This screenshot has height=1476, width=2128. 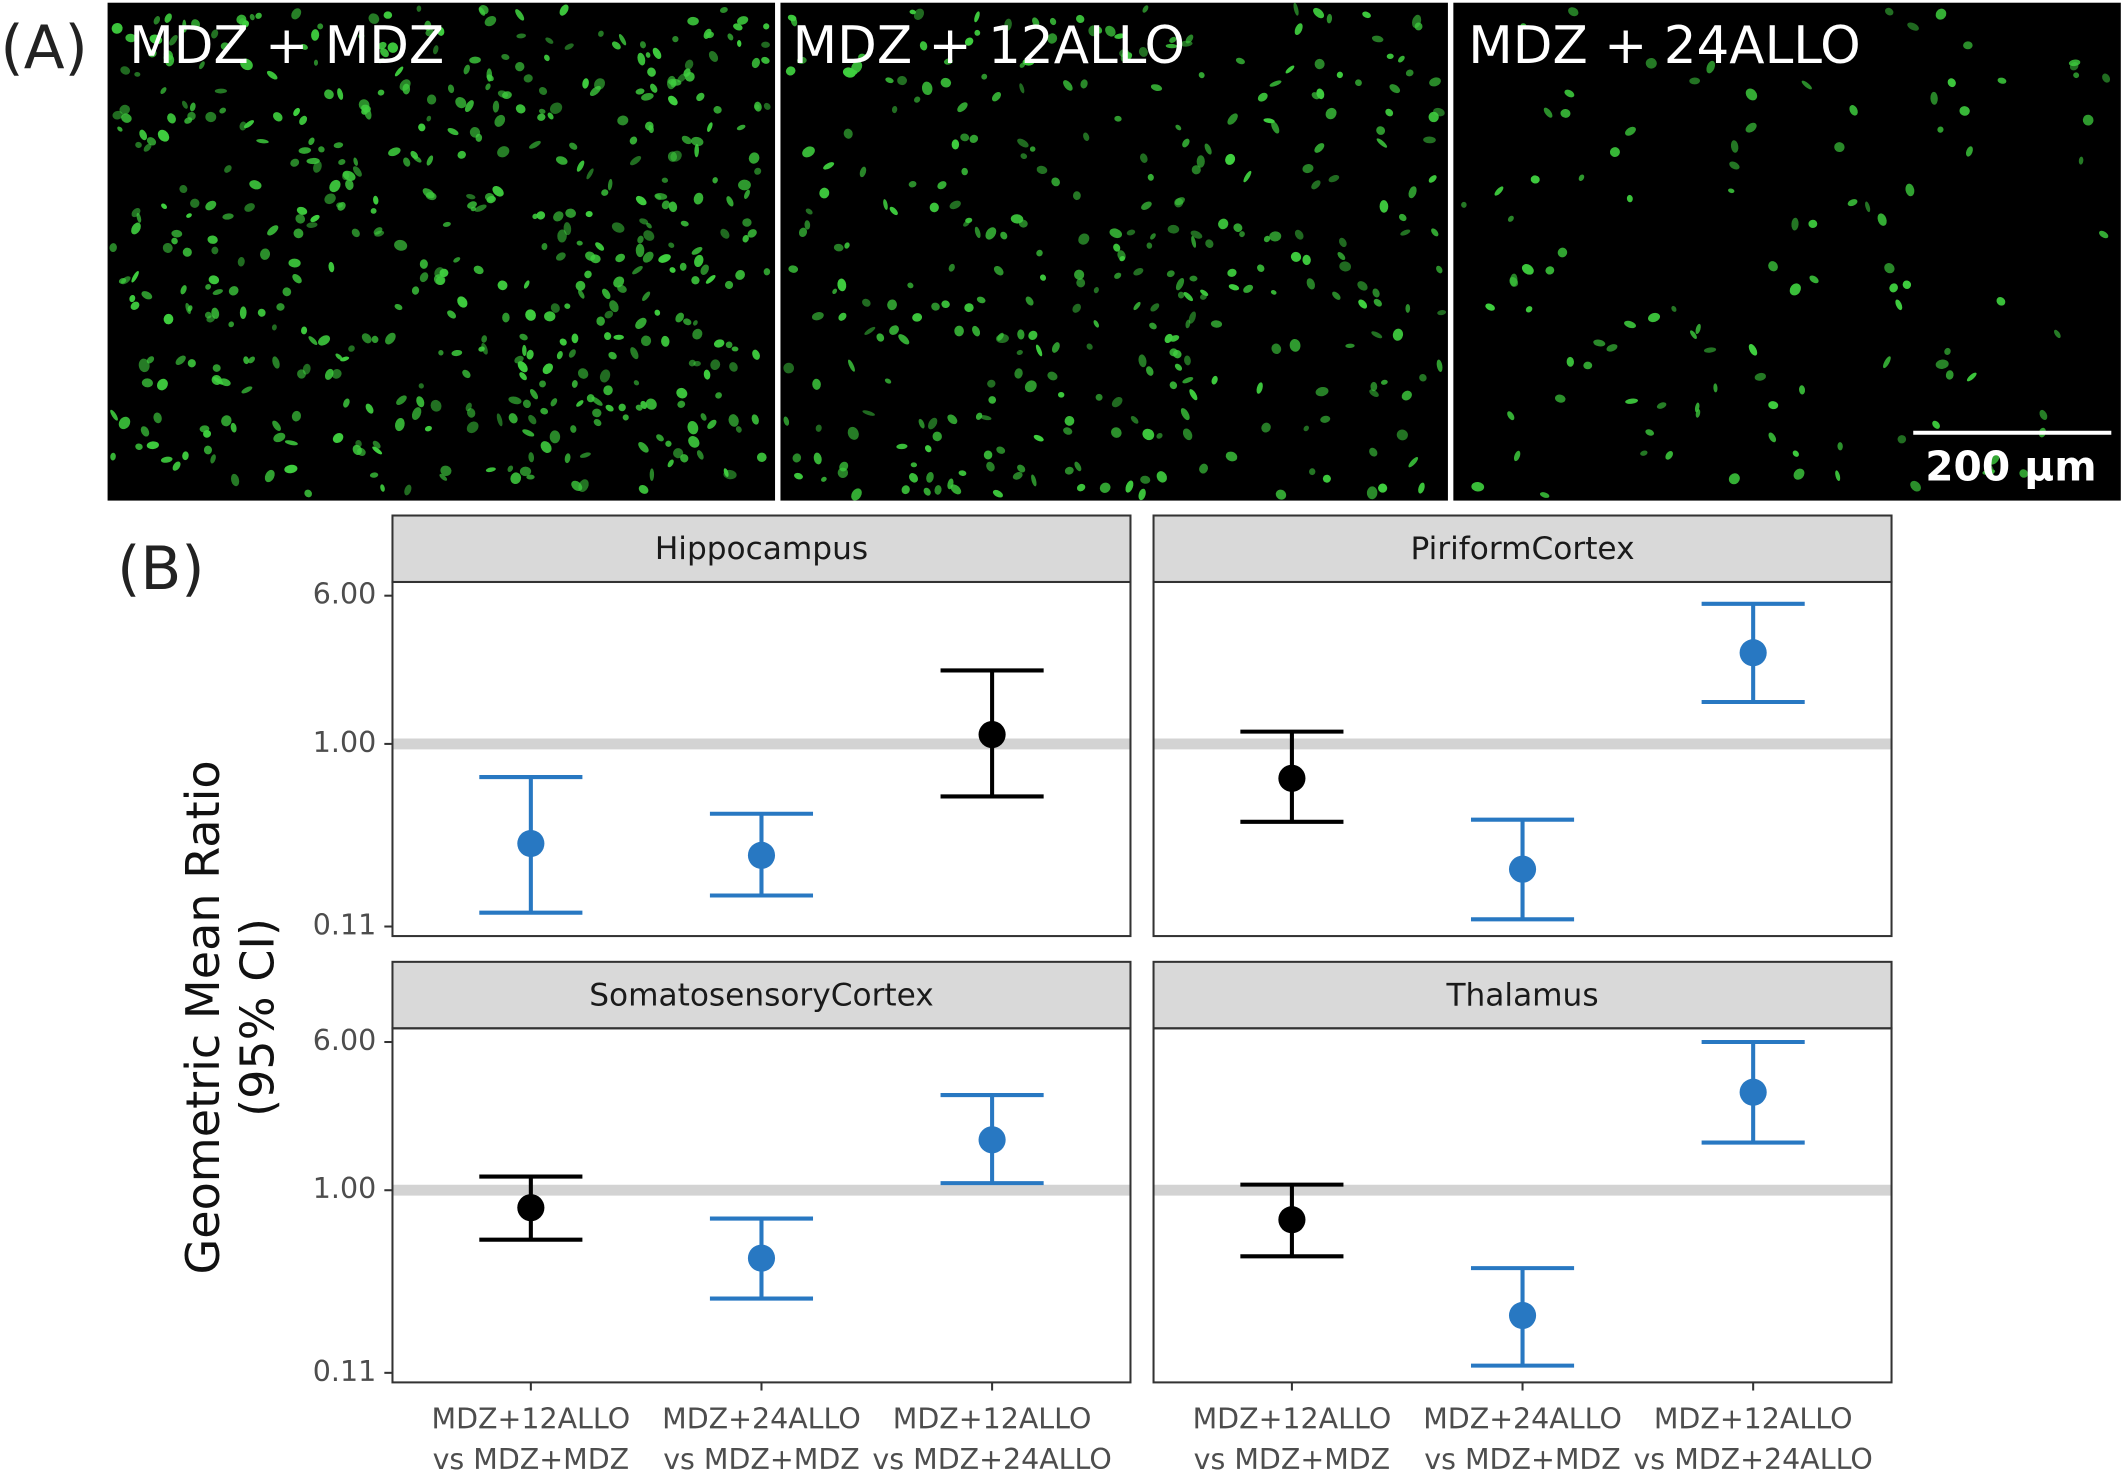 I want to click on micrograph, so click(x=1114, y=251).